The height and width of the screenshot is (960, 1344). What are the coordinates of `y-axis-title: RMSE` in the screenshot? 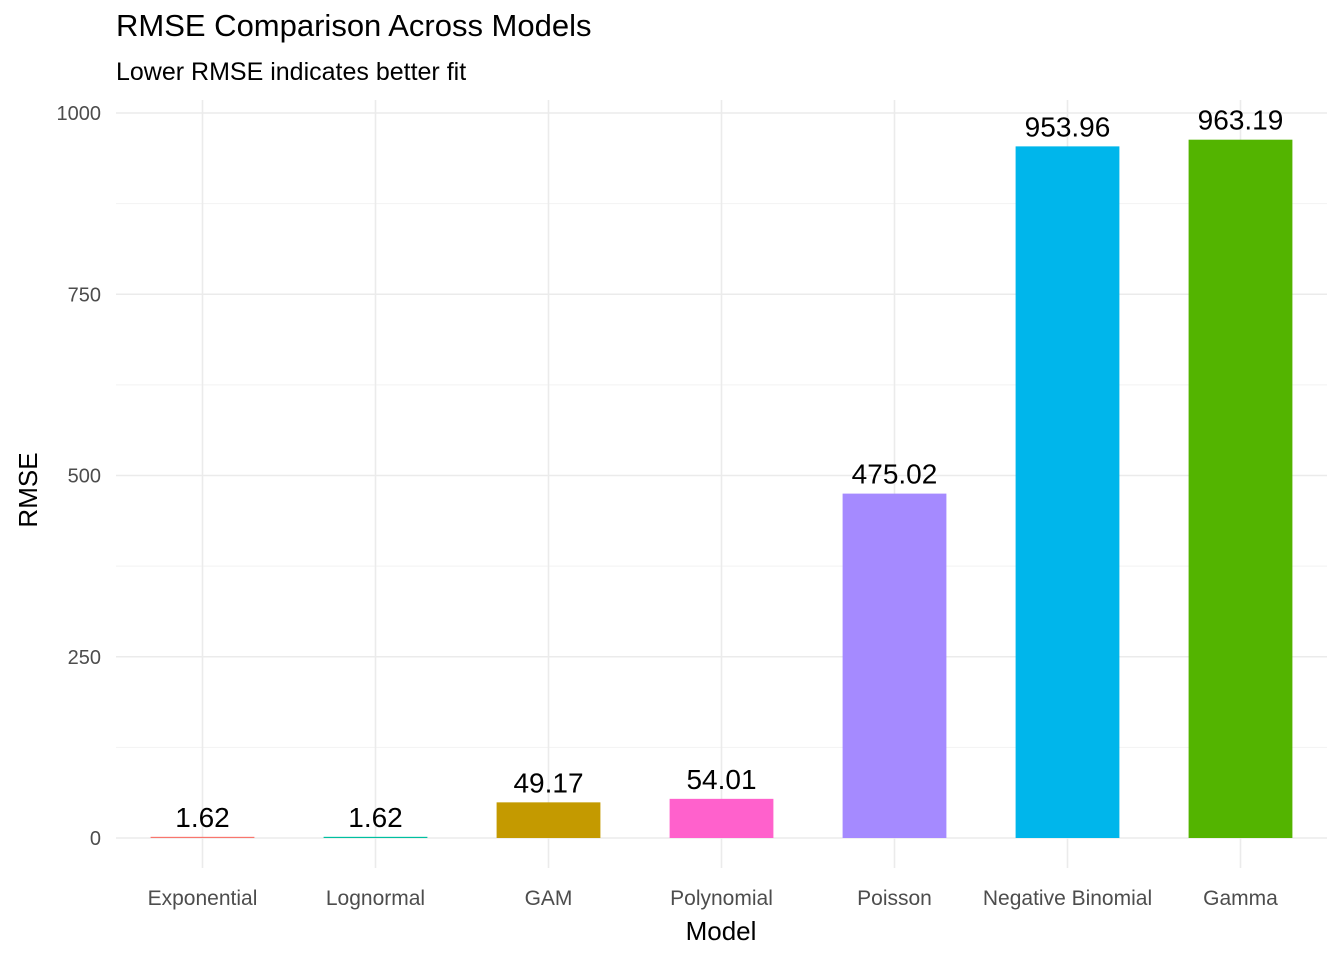 It's located at (28, 489).